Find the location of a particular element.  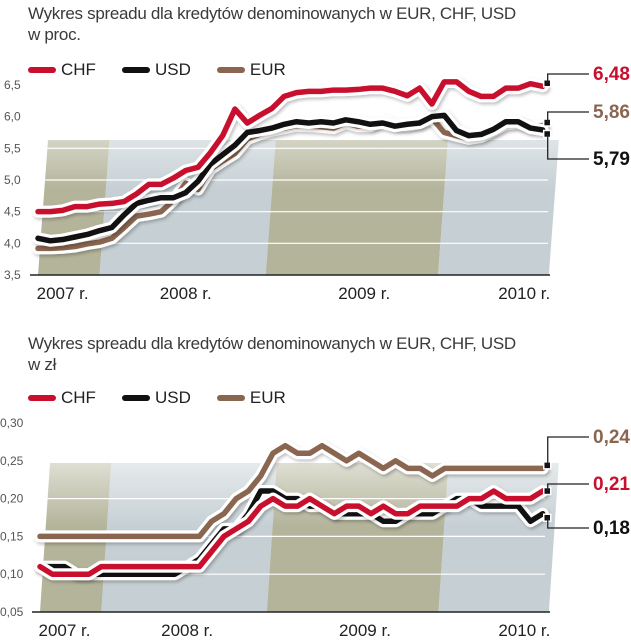

series-line-chf is located at coordinates (291, 532).